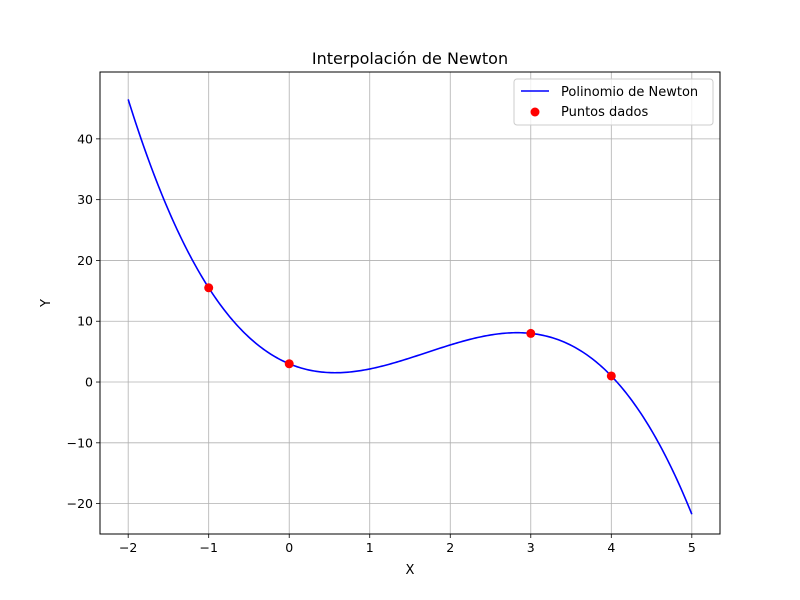 This screenshot has width=800, height=600. I want to click on x-tick-label: 2, so click(450, 547).